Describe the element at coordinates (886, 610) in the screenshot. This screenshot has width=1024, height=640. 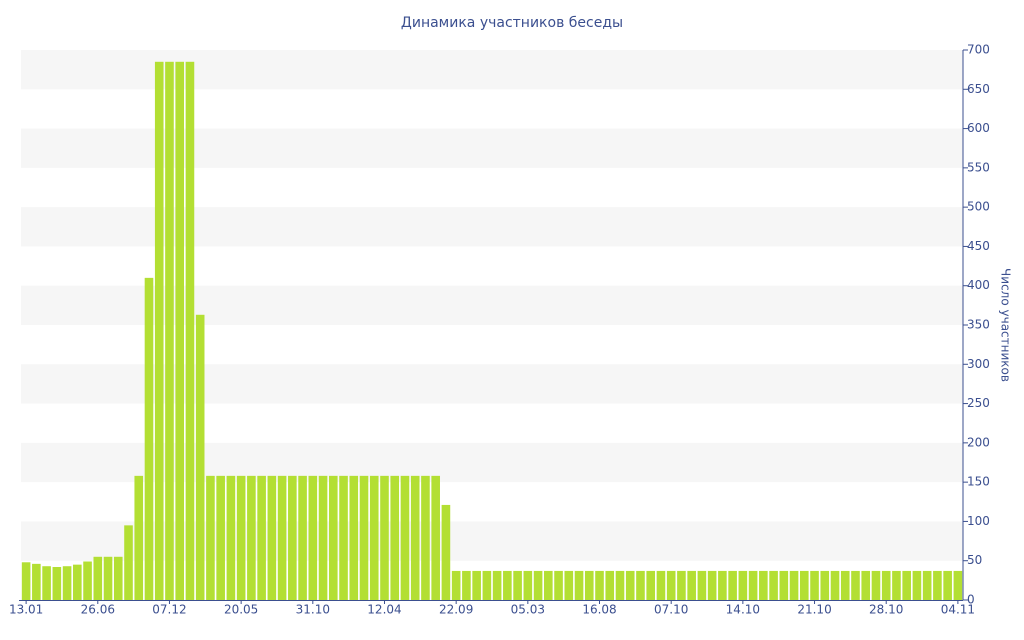
I see `x-tick-label: 28.10` at that location.